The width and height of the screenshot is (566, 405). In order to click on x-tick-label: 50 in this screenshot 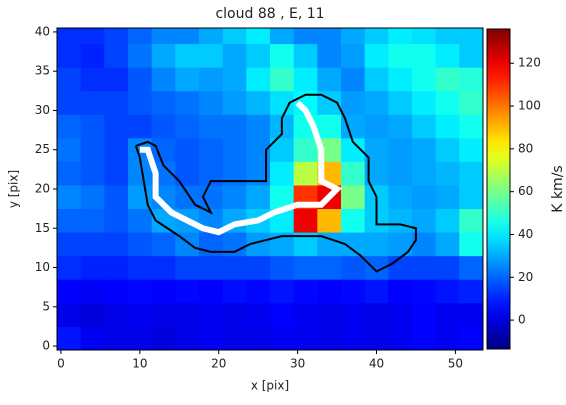, I will do `click(455, 364)`.